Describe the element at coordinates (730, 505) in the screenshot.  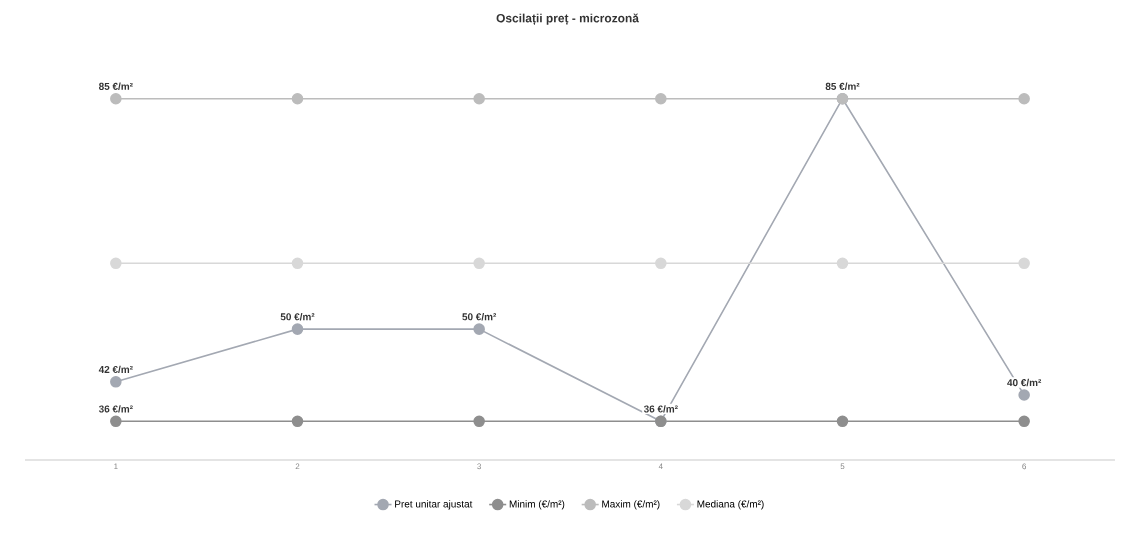
I see `legend-label: Mediana (€/m²)` at that location.